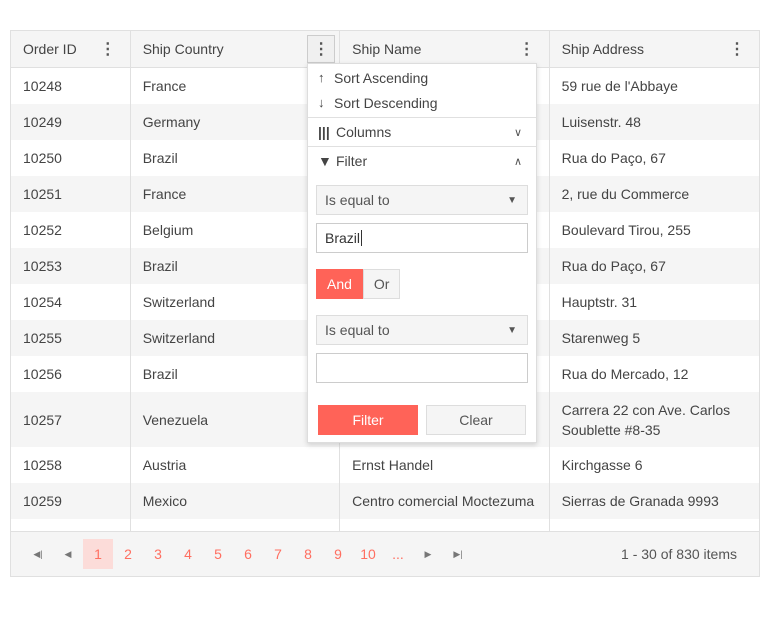  I want to click on table-cell: Mexico, so click(236, 501).